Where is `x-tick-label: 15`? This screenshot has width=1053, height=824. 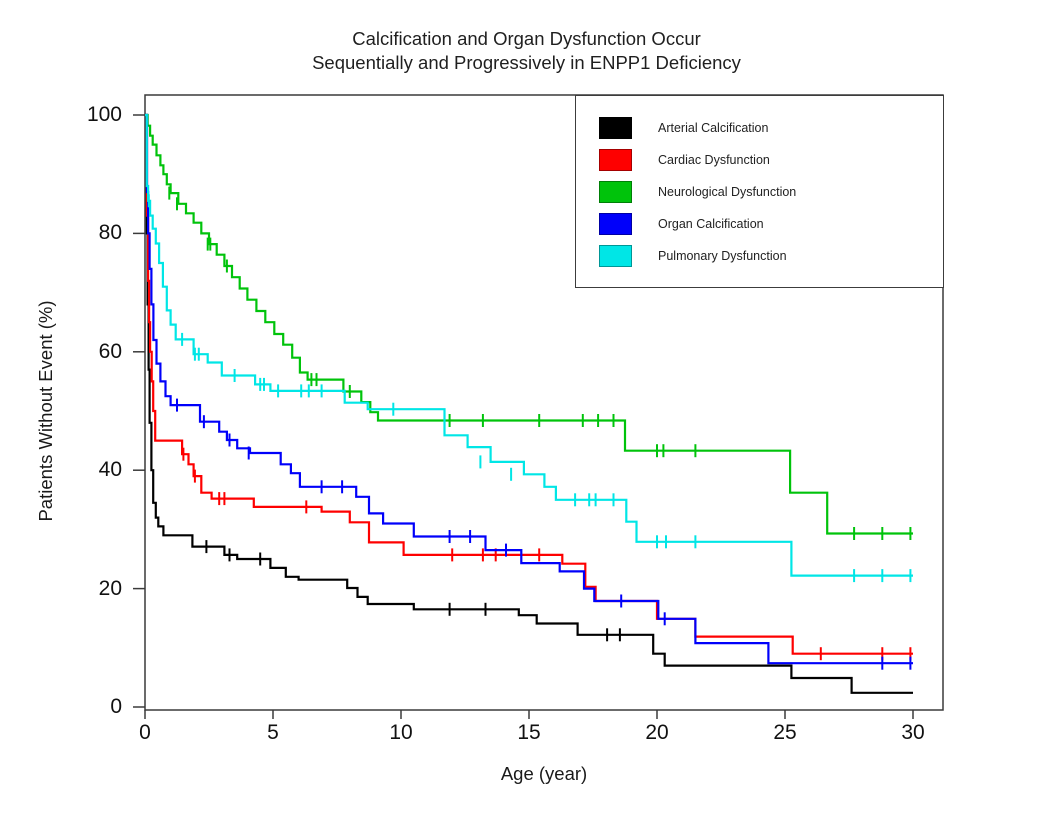
x-tick-label: 15 is located at coordinates (529, 732).